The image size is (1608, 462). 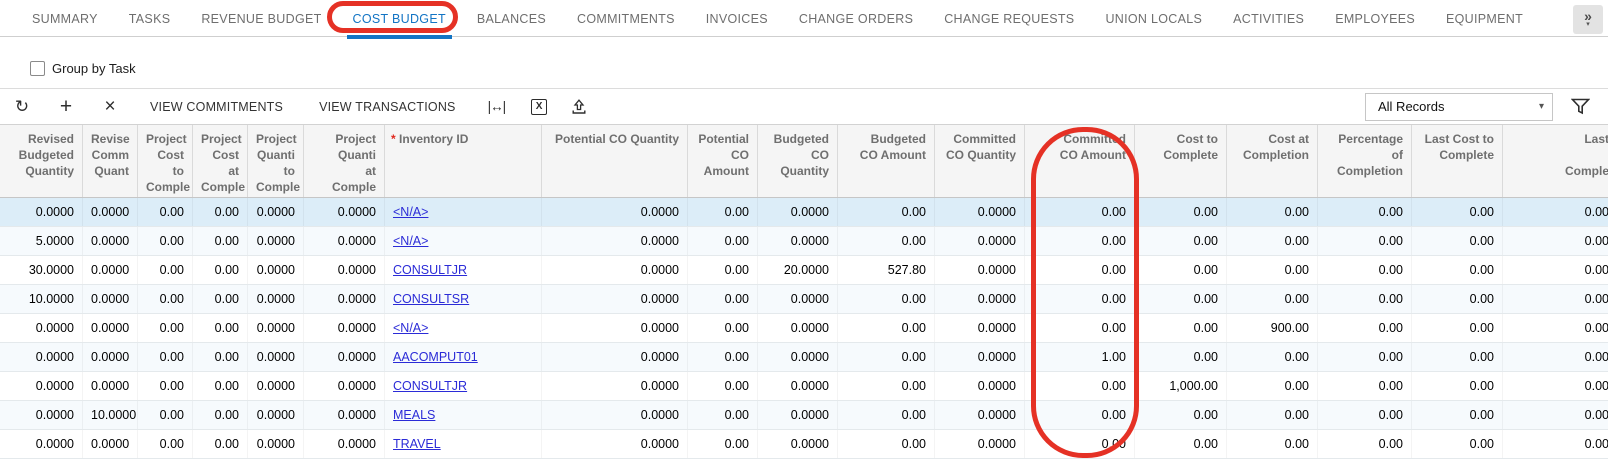 What do you see at coordinates (463, 328) in the screenshot?
I see `grid-cell: <N/A>` at bounding box center [463, 328].